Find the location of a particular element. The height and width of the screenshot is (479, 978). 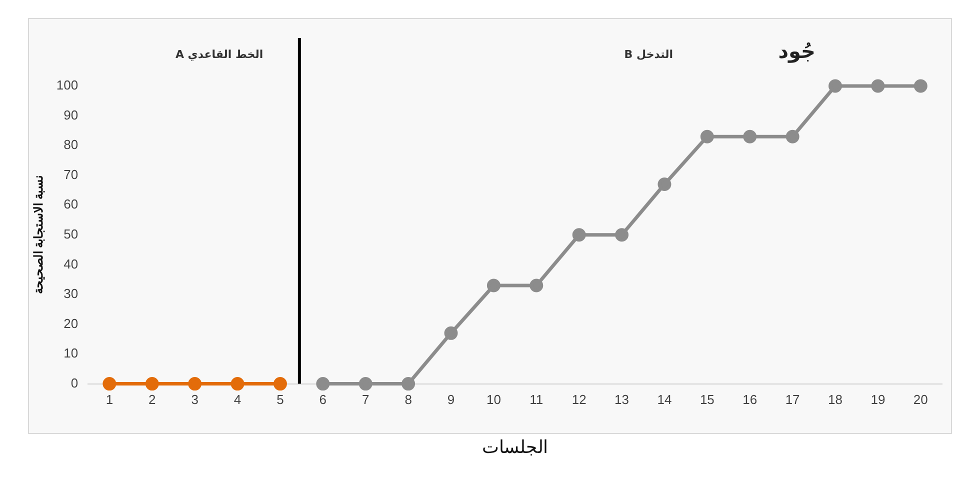

x-tick-label: 8 is located at coordinates (408, 400).